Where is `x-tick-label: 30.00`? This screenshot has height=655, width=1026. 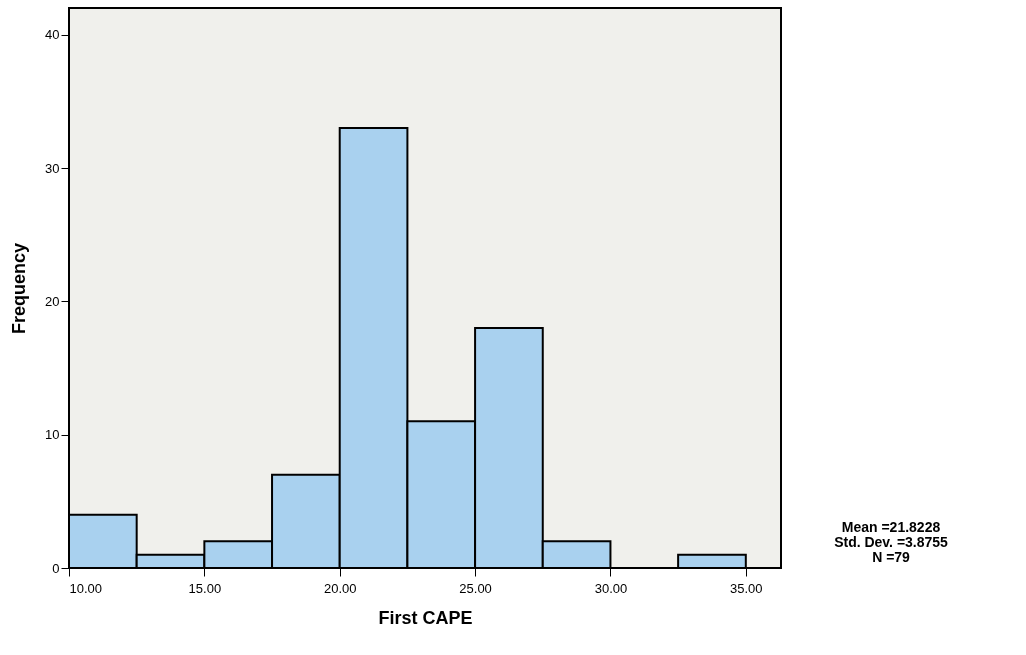 x-tick-label: 30.00 is located at coordinates (611, 588).